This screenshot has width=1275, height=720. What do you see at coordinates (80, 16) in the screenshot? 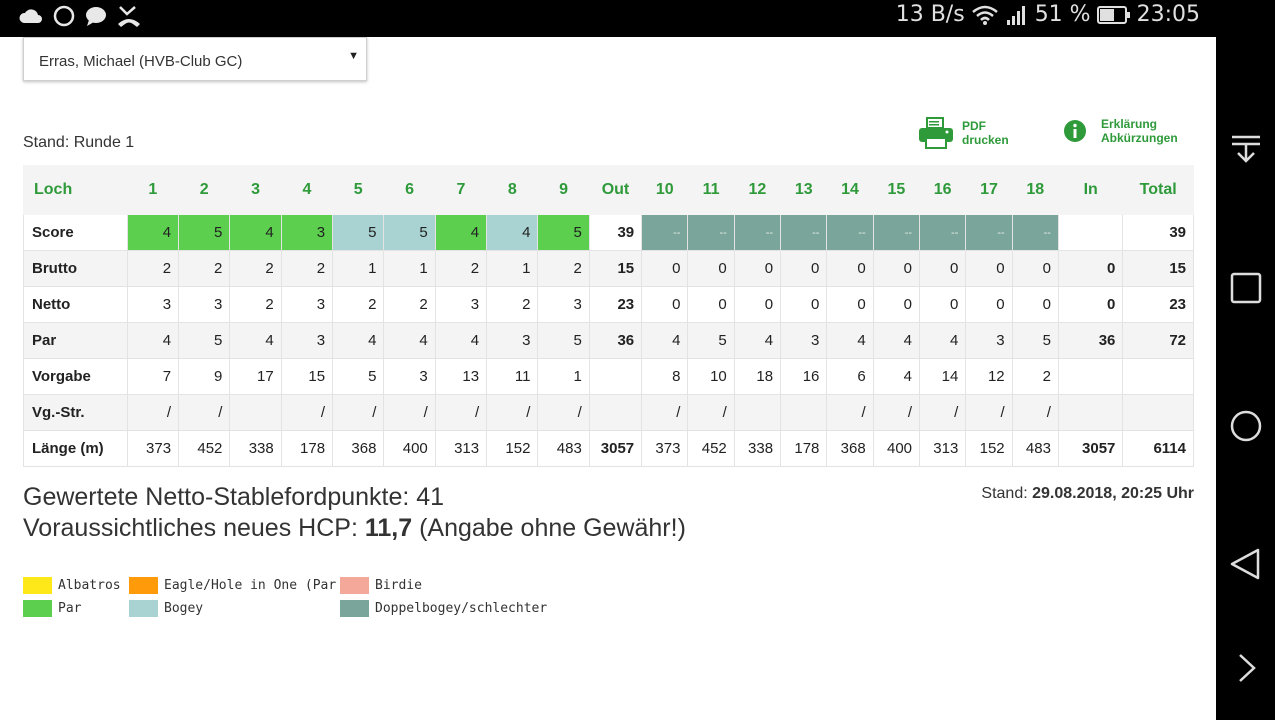
I see `notification-icons` at bounding box center [80, 16].